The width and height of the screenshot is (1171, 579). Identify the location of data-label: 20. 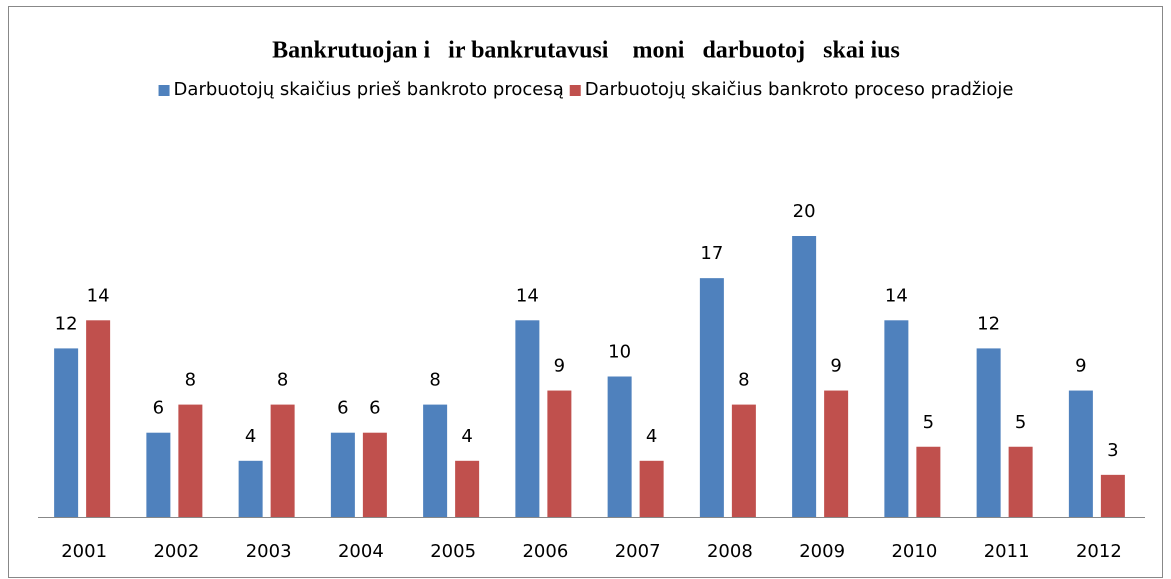
(804, 211).